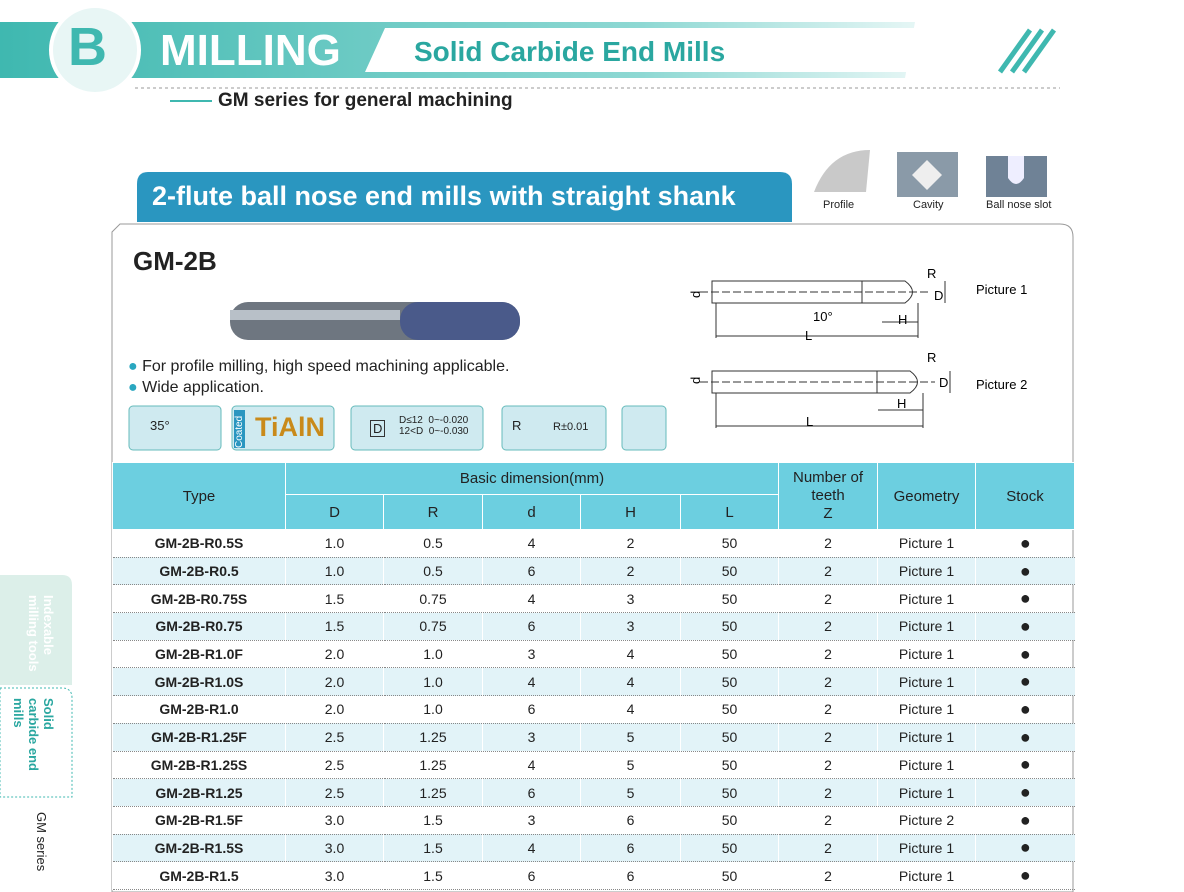  Describe the element at coordinates (199, 682) in the screenshot. I see `cell: GM-2B-R1.0S` at that location.